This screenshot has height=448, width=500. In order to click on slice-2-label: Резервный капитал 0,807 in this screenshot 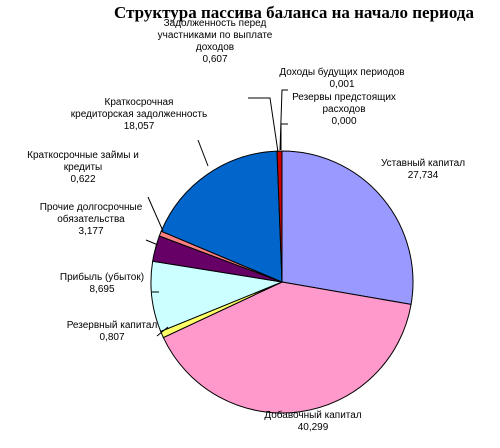, I will do `click(112, 331)`.